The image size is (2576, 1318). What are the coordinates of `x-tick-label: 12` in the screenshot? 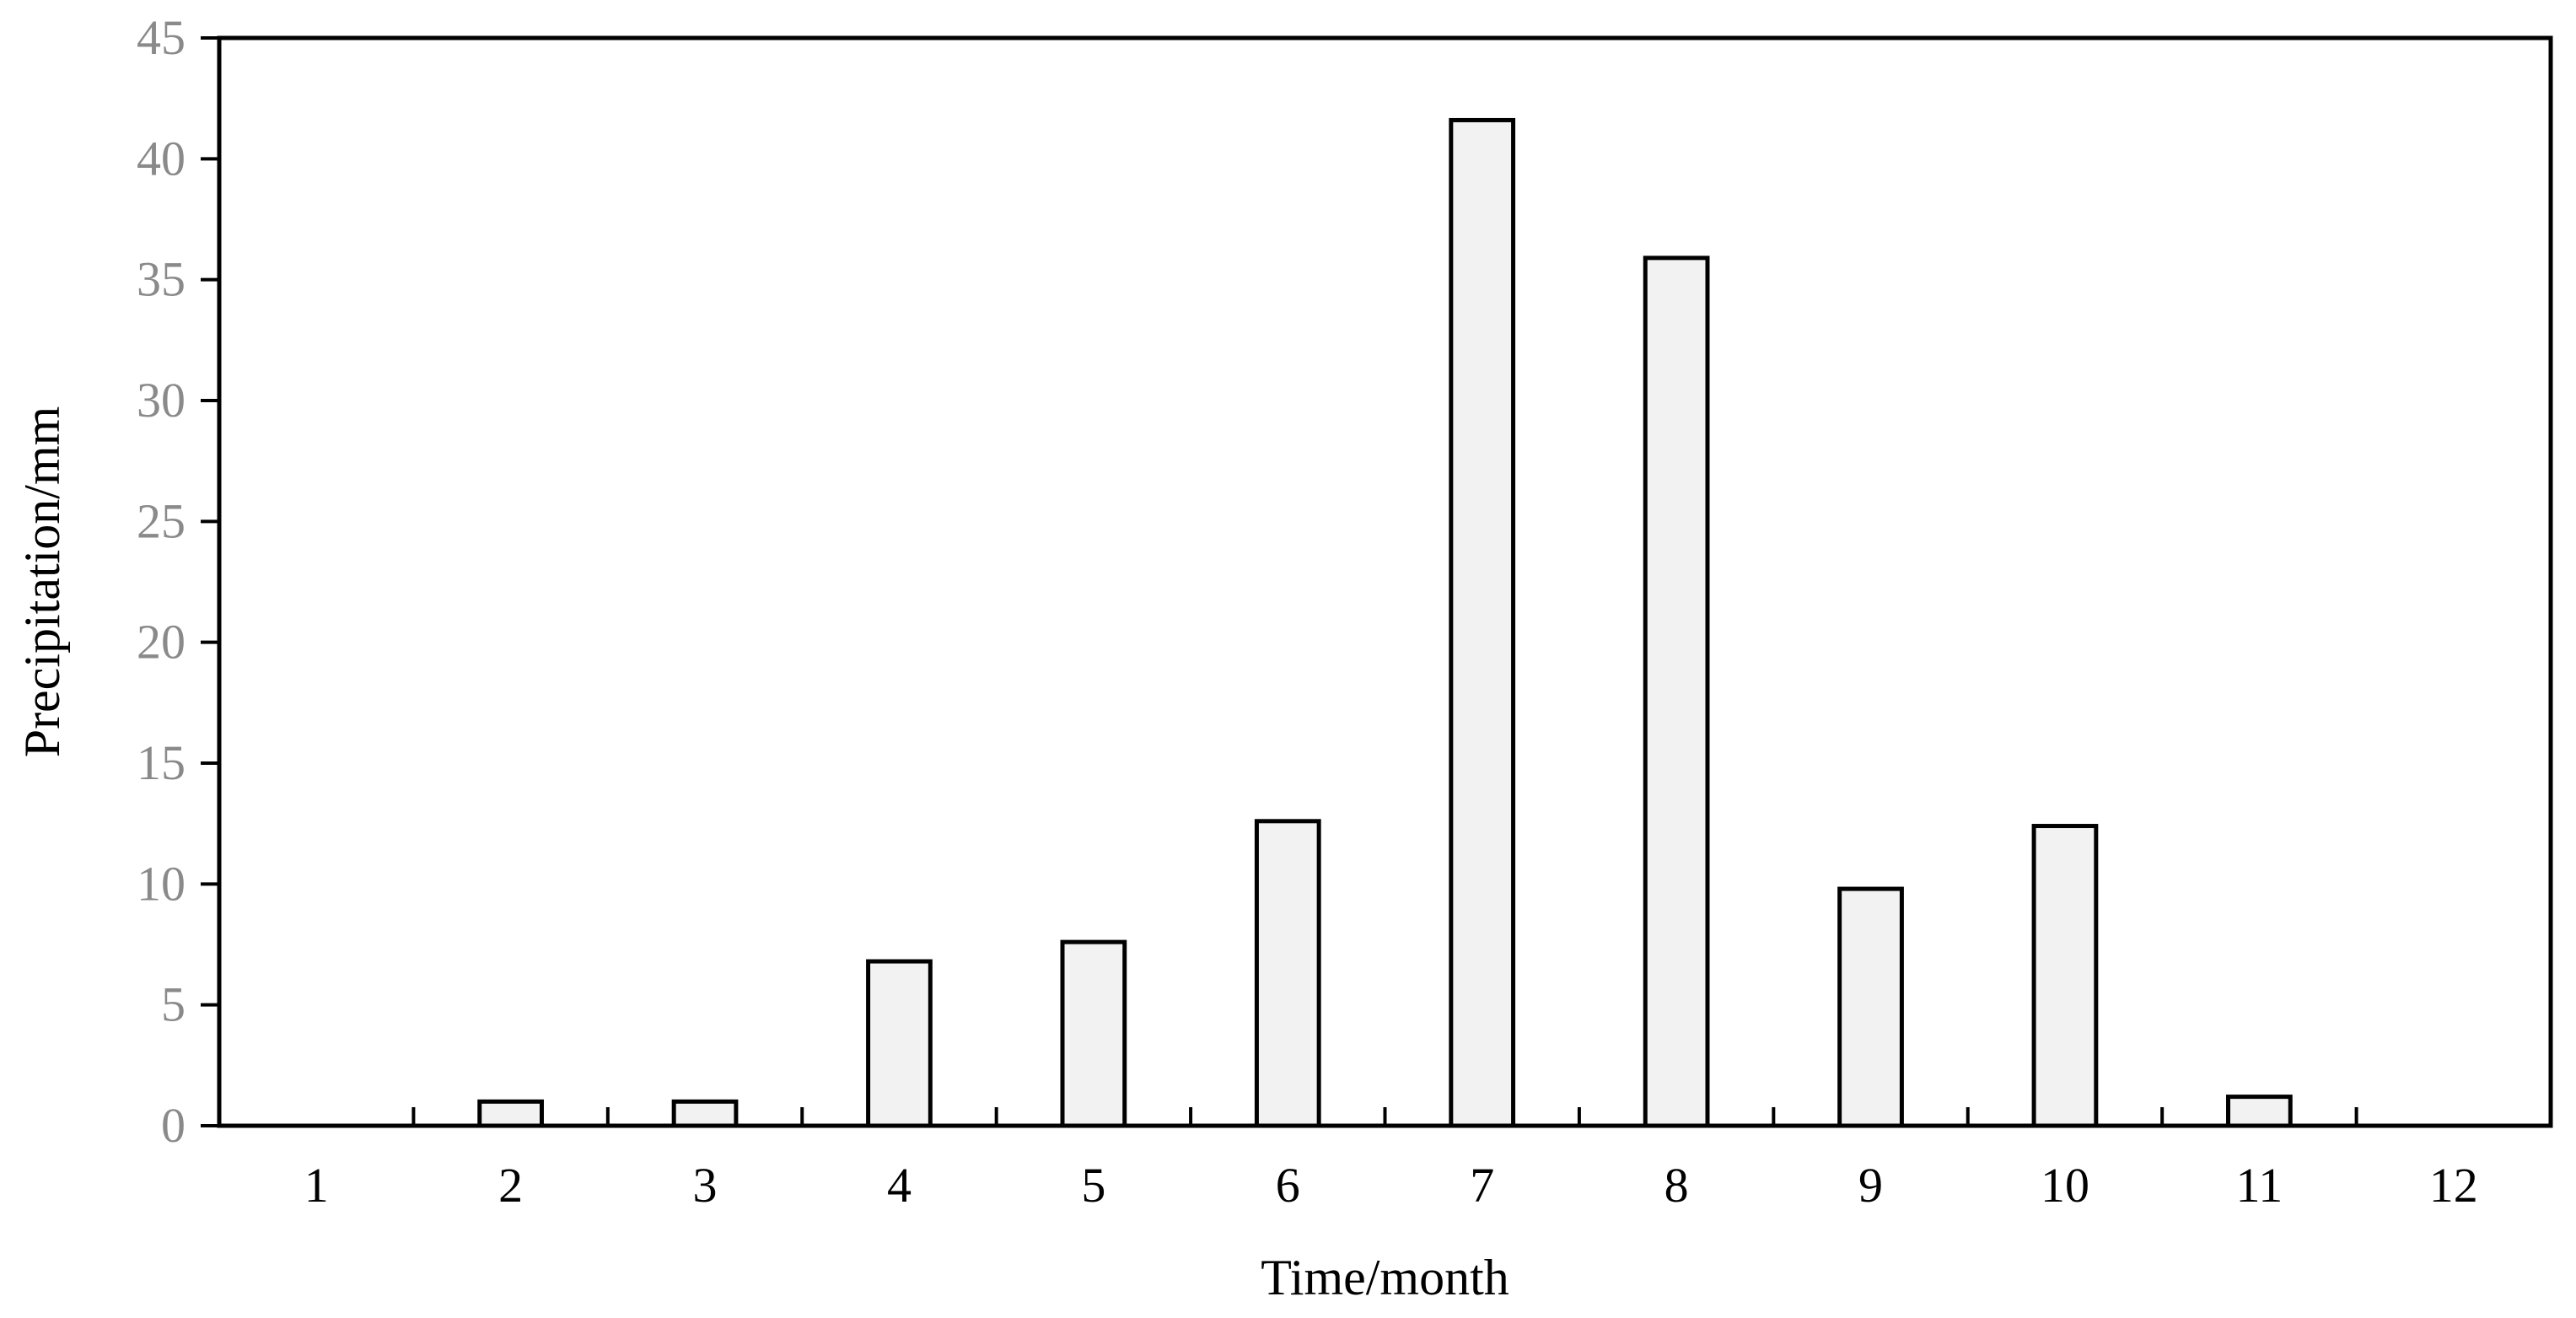 It's located at (2453, 1185).